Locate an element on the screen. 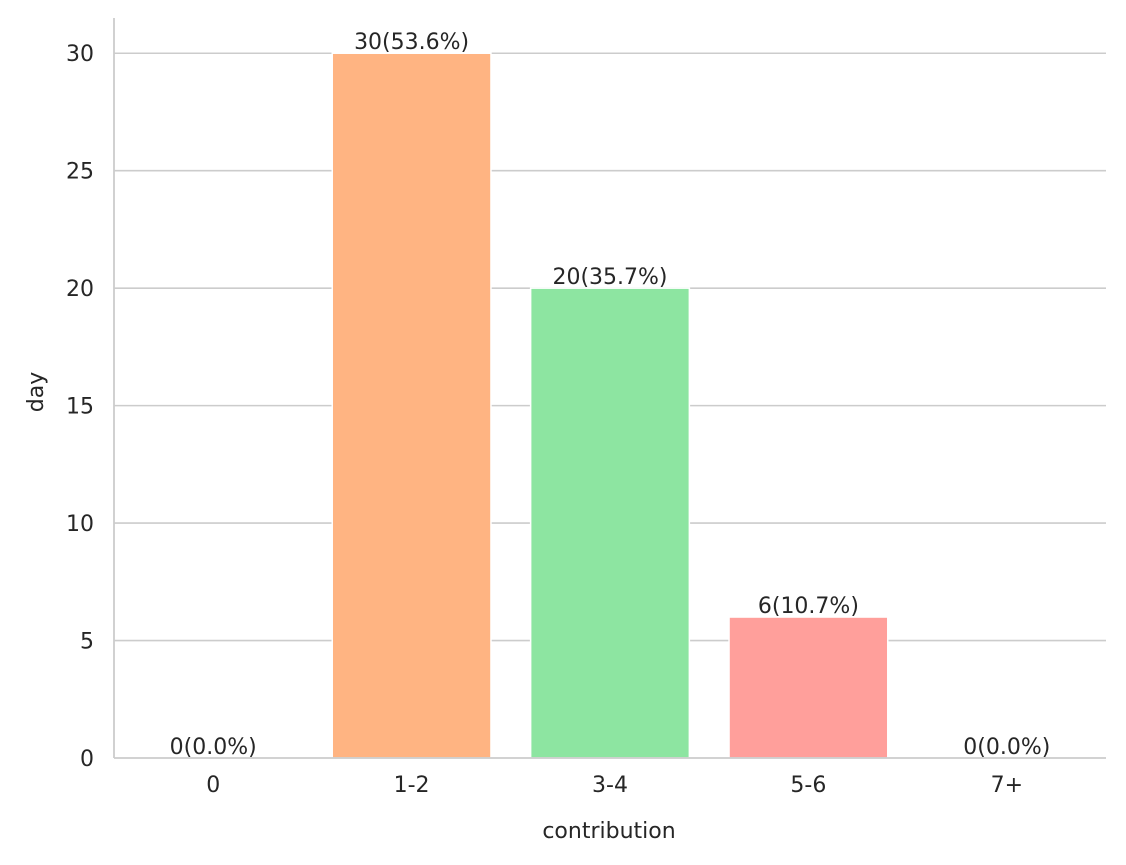  y-tick-label: 0 is located at coordinates (87, 759).